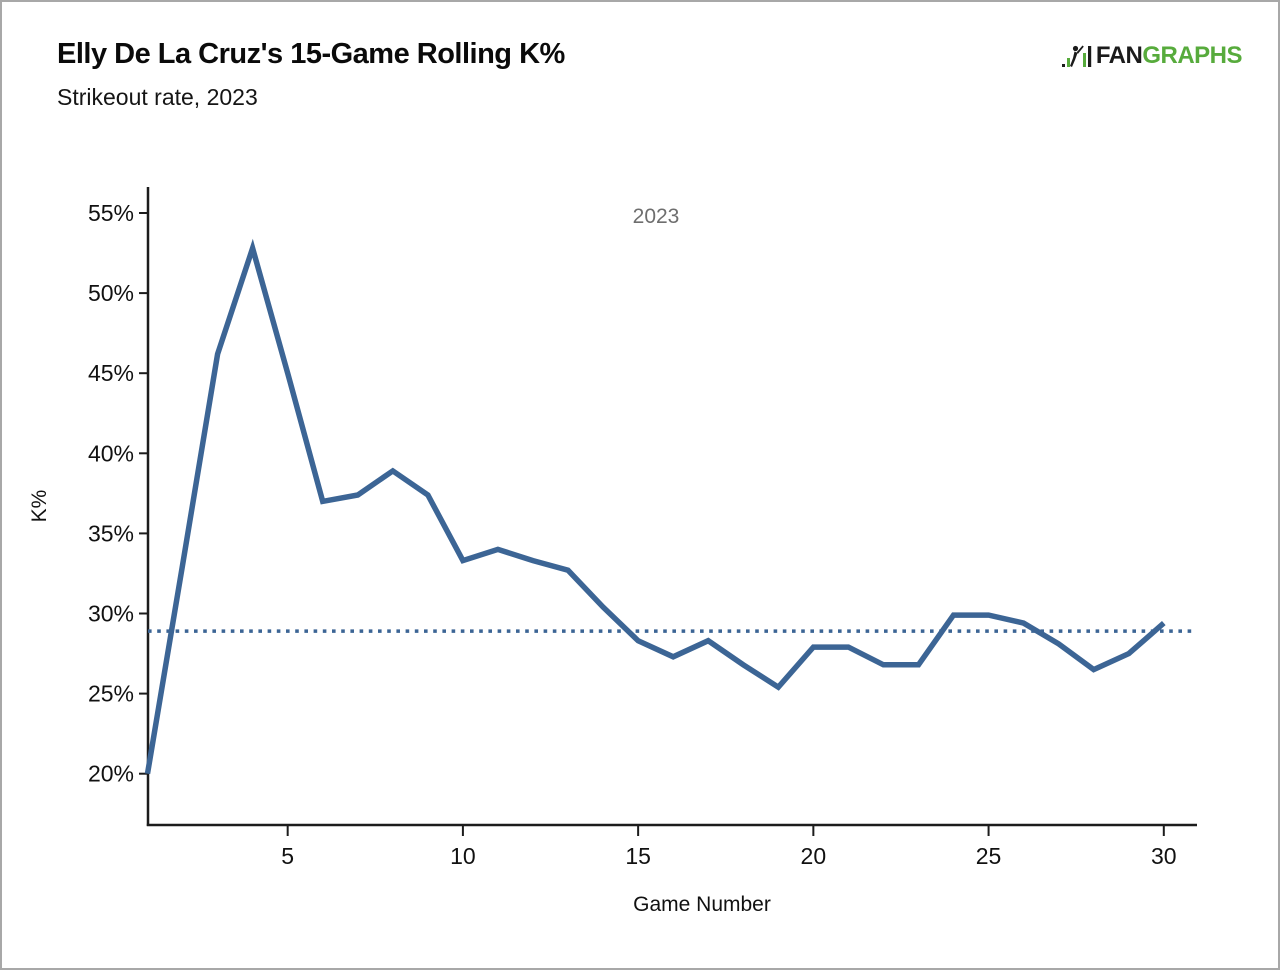 The image size is (1280, 970). Describe the element at coordinates (111, 373) in the screenshot. I see `y-tick-label: 45%` at that location.